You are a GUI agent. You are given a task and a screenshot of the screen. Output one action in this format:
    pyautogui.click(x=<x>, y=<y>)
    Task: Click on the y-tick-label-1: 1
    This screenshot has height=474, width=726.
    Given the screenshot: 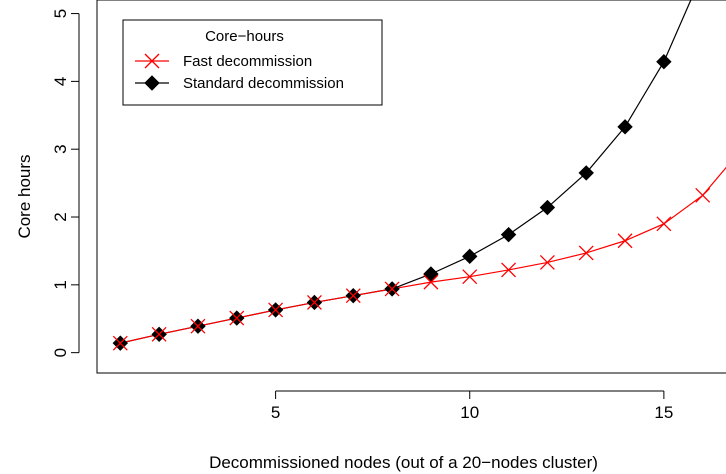 What is the action you would take?
    pyautogui.click(x=60, y=284)
    